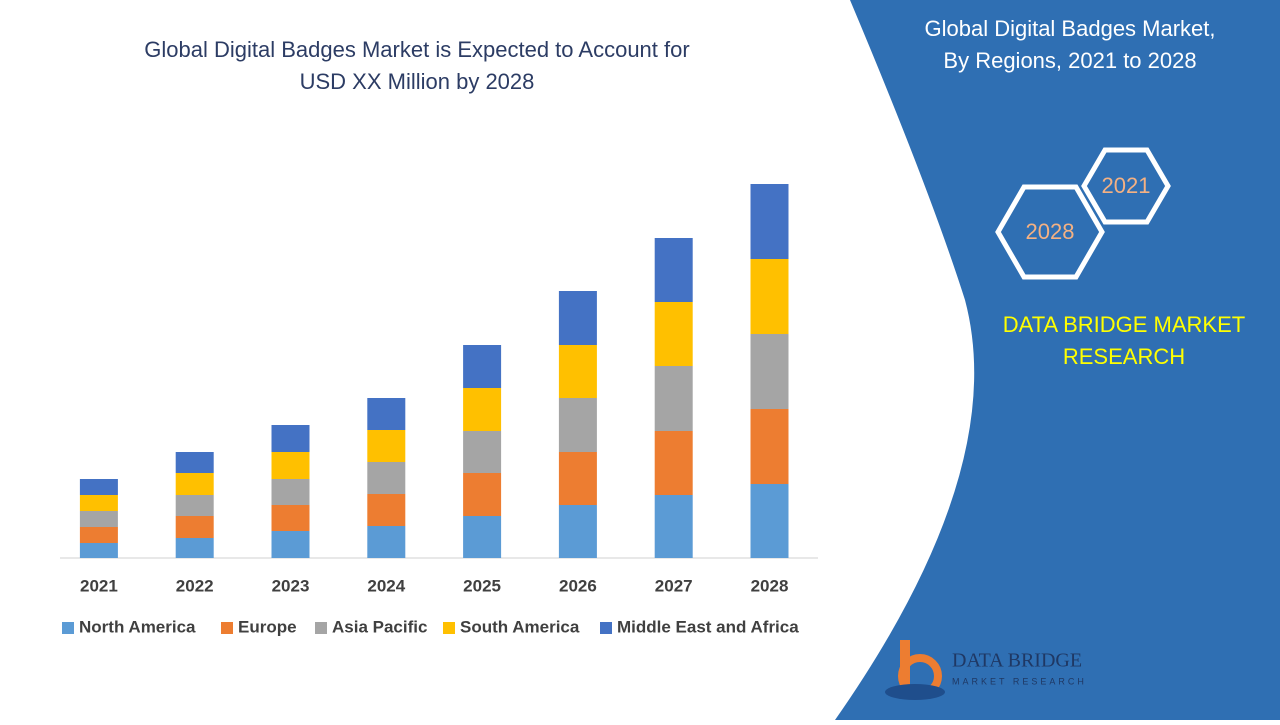 The width and height of the screenshot is (1280, 725). What do you see at coordinates (674, 585) in the screenshot?
I see `x-tick-label: 2027` at bounding box center [674, 585].